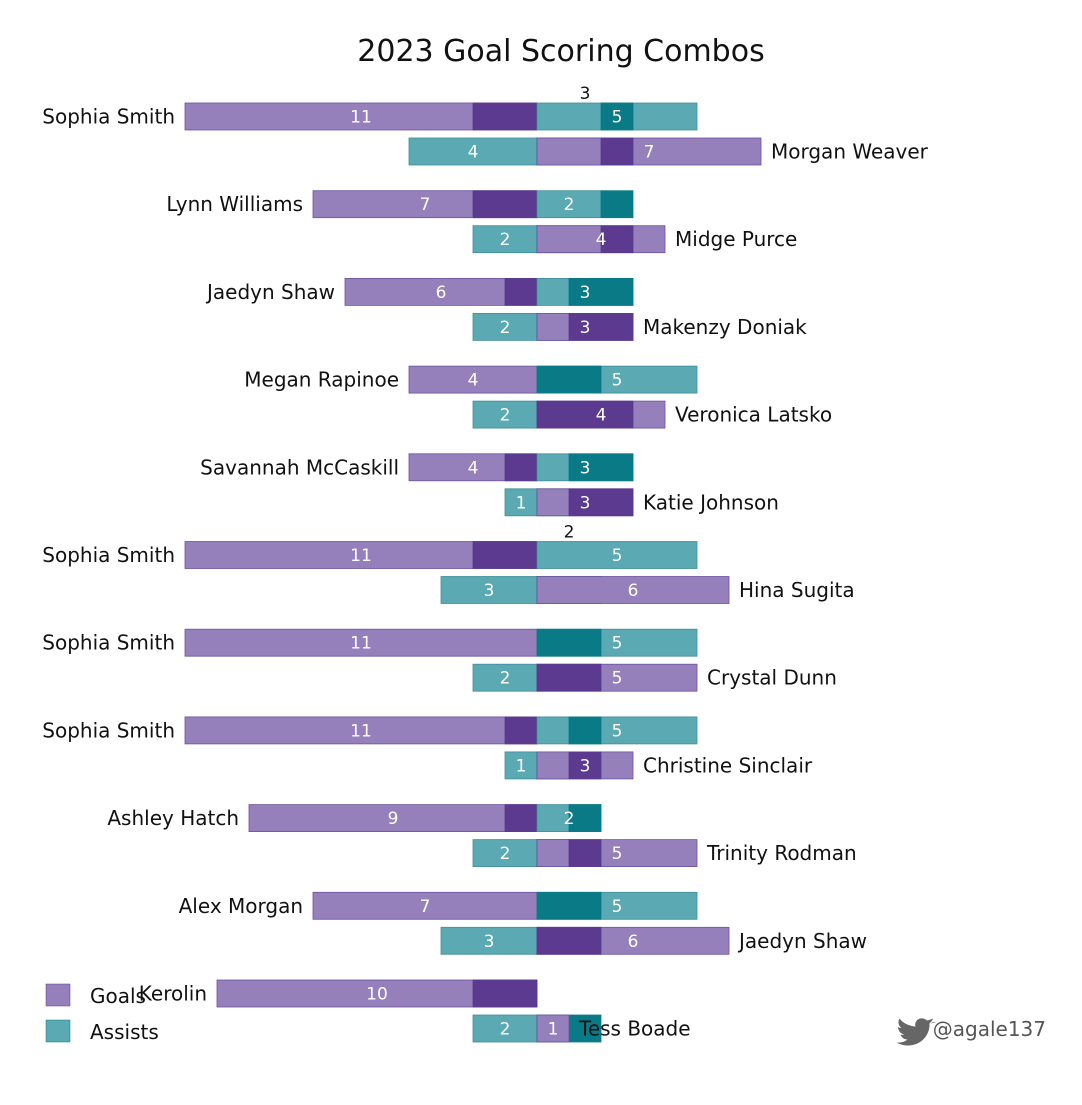  I want to click on goals-value-label: 7, so click(425, 205).